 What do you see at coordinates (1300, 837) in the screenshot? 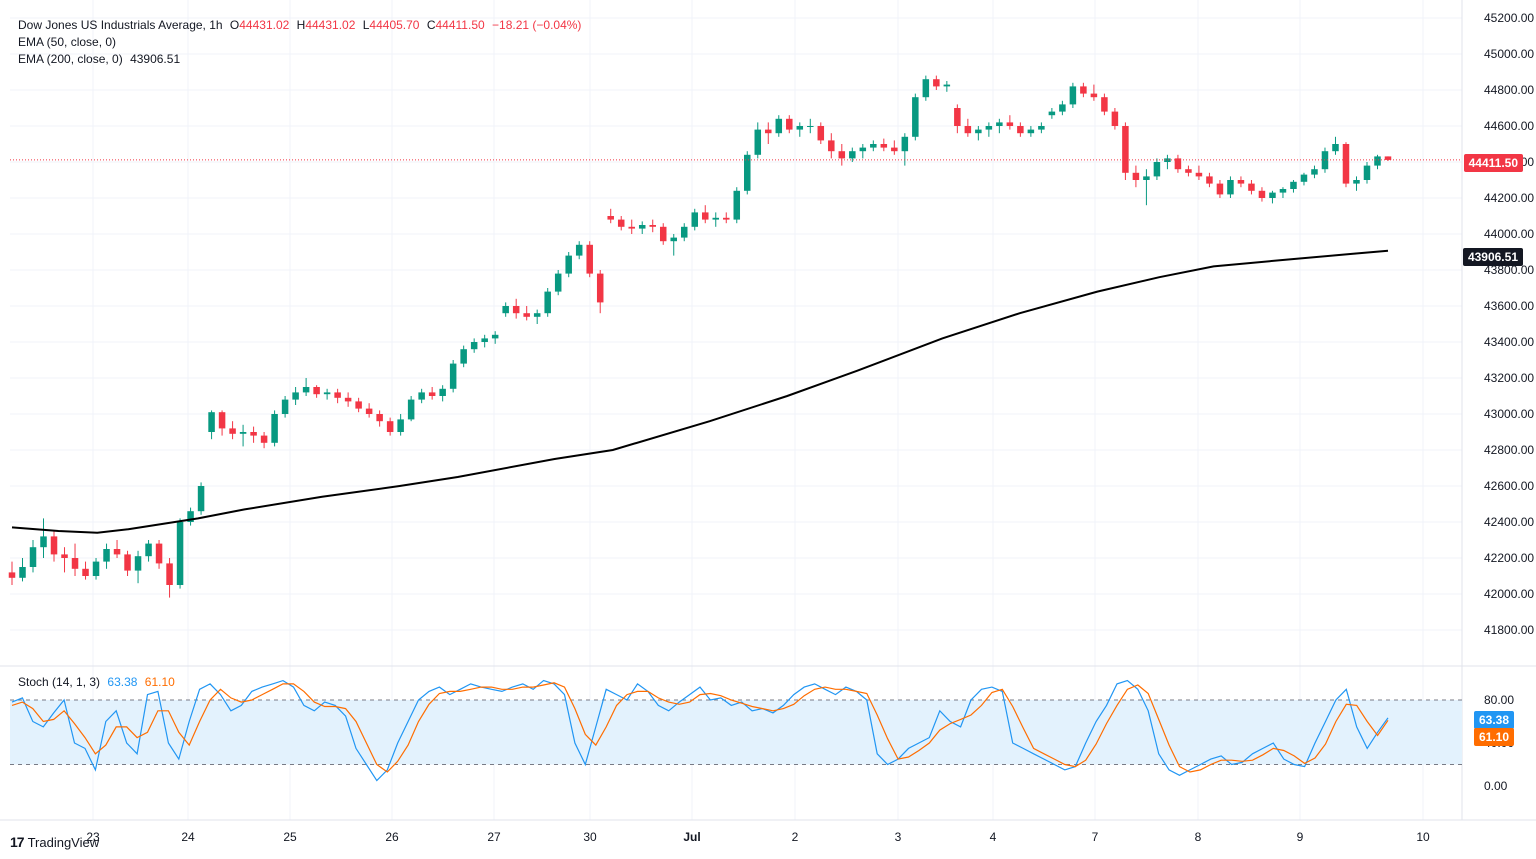
I see `time-tick-label: 9` at bounding box center [1300, 837].